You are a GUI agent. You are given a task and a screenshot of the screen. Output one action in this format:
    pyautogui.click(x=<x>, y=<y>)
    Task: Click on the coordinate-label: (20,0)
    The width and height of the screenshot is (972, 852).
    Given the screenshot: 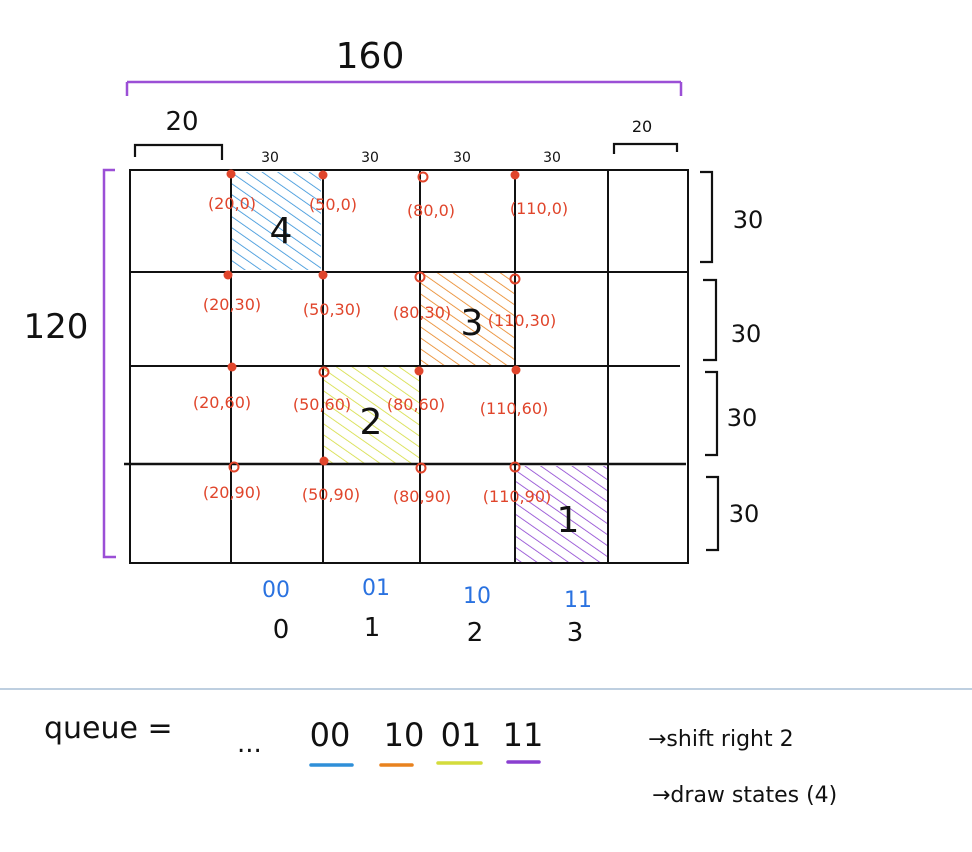 What is the action you would take?
    pyautogui.click(x=232, y=203)
    